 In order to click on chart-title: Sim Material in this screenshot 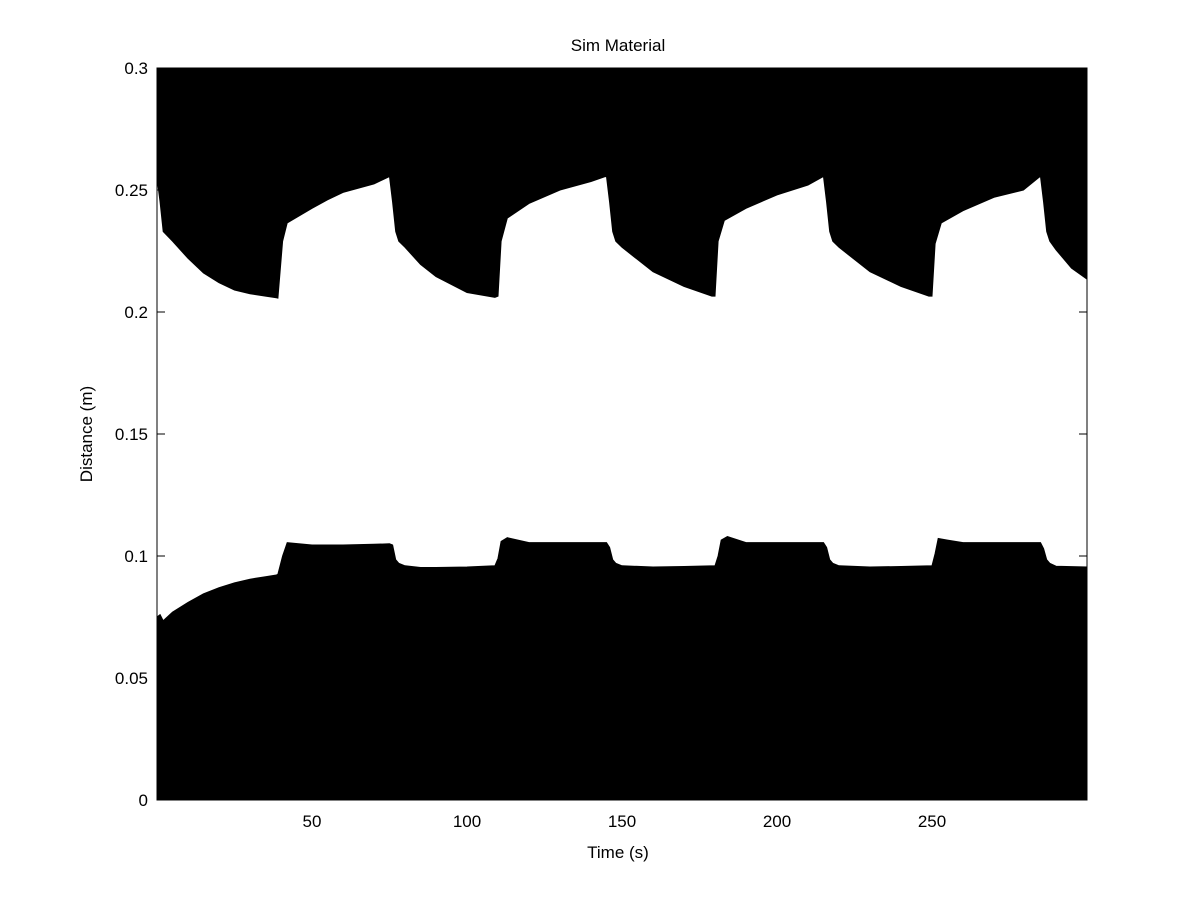, I will do `click(618, 45)`.